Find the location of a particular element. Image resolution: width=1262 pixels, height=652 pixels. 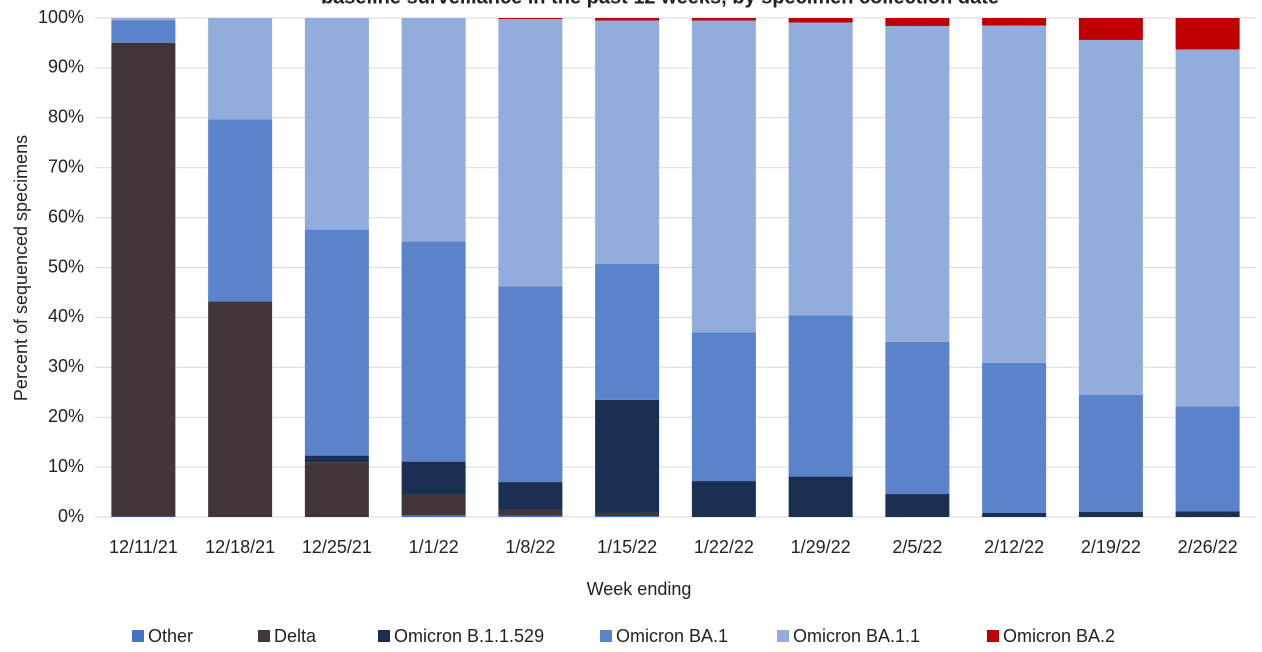

x-tick-label: 2/5/22 is located at coordinates (917, 547).